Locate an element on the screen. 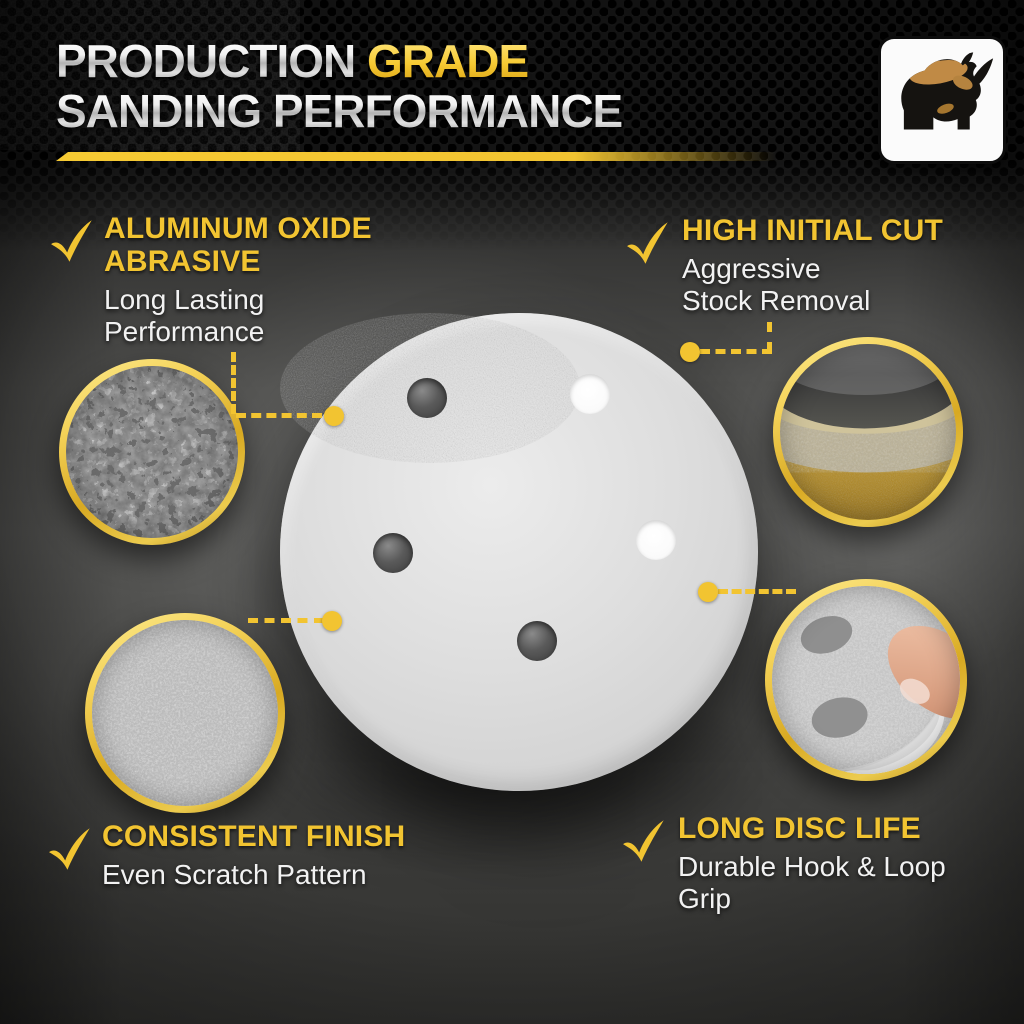 This screenshot has height=1024, width=1024. feature-sub-line: Grip is located at coordinates (704, 898).